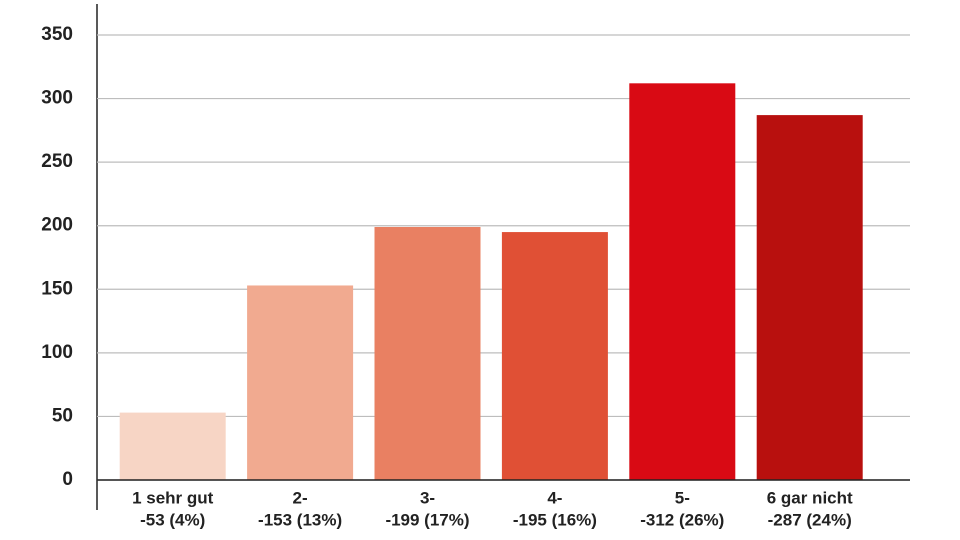  What do you see at coordinates (555, 519) in the screenshot?
I see `value-label: -195 (16%)` at bounding box center [555, 519].